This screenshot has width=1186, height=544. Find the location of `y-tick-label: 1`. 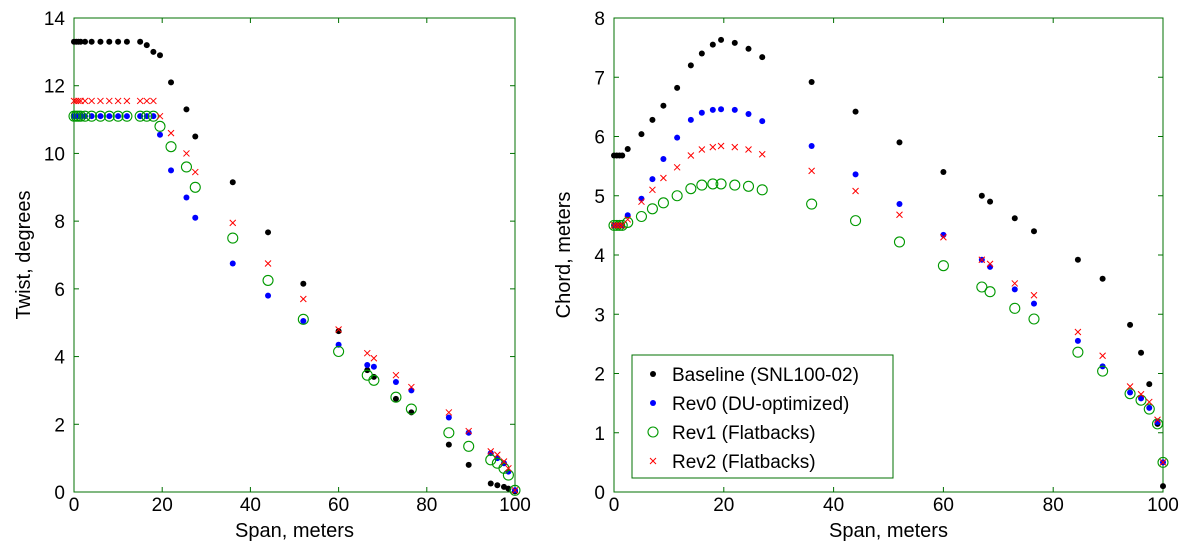

y-tick-label: 1 is located at coordinates (599, 434).